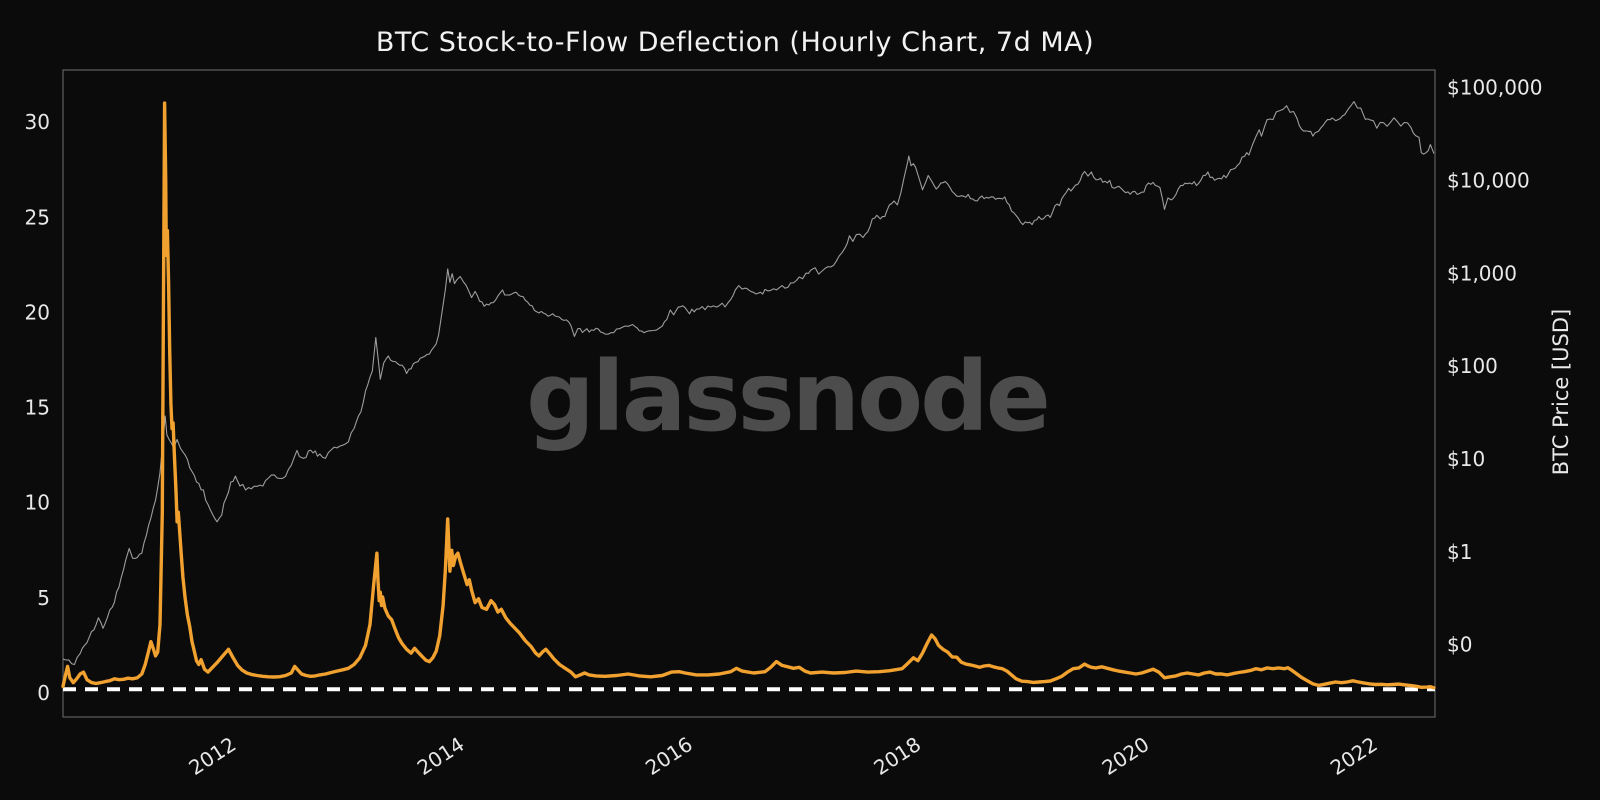  Describe the element at coordinates (1466, 459) in the screenshot. I see `y-right-tick-label: $10` at that location.